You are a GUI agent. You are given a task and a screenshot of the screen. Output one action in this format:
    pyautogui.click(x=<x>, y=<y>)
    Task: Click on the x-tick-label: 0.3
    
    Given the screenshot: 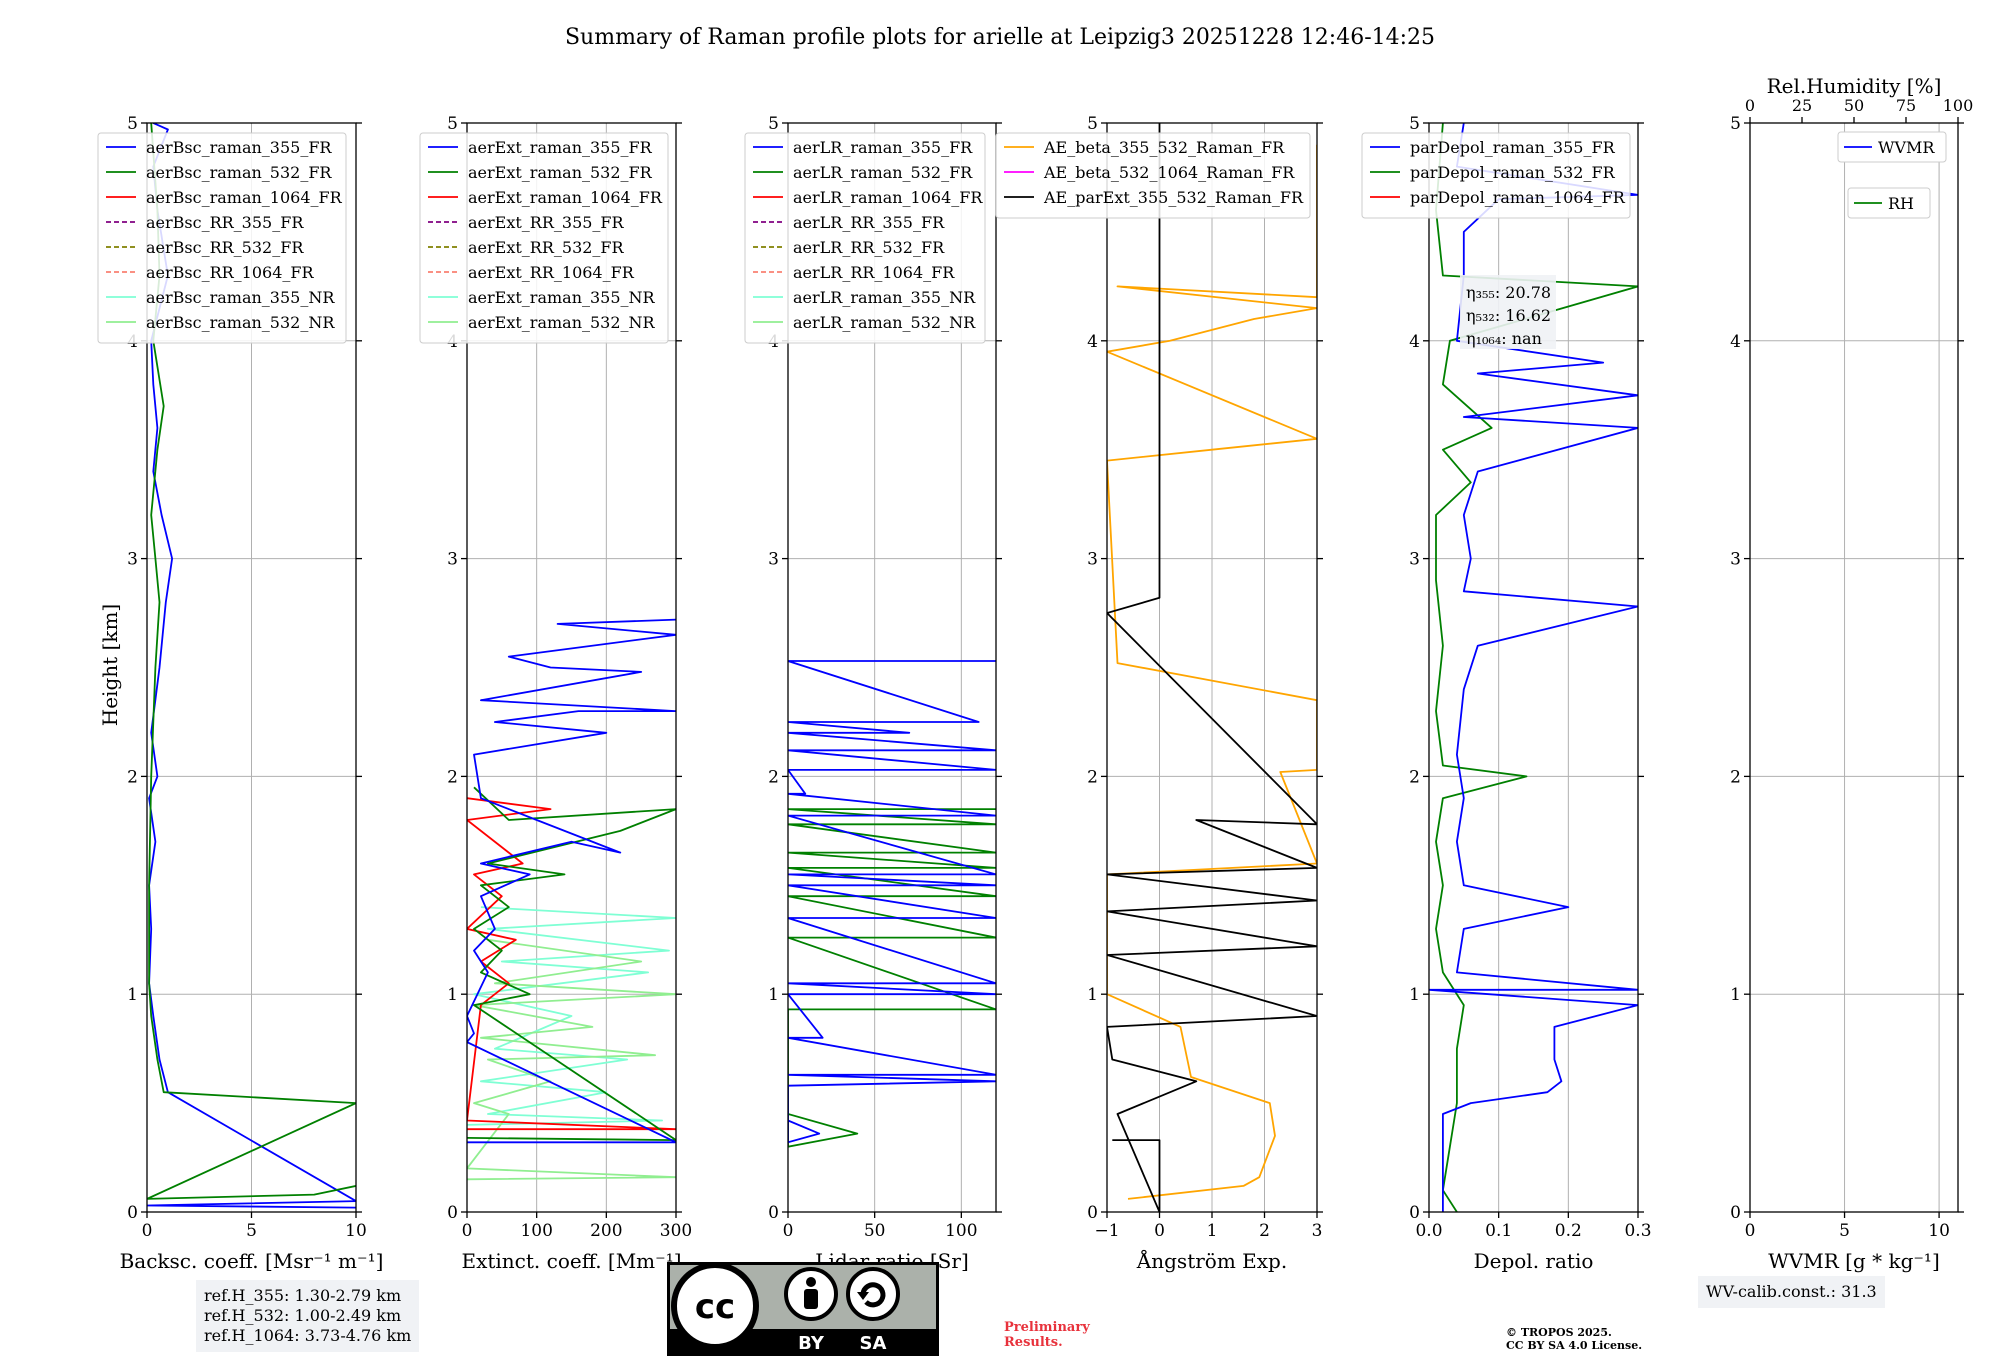 What is the action you would take?
    pyautogui.click(x=1637, y=1231)
    